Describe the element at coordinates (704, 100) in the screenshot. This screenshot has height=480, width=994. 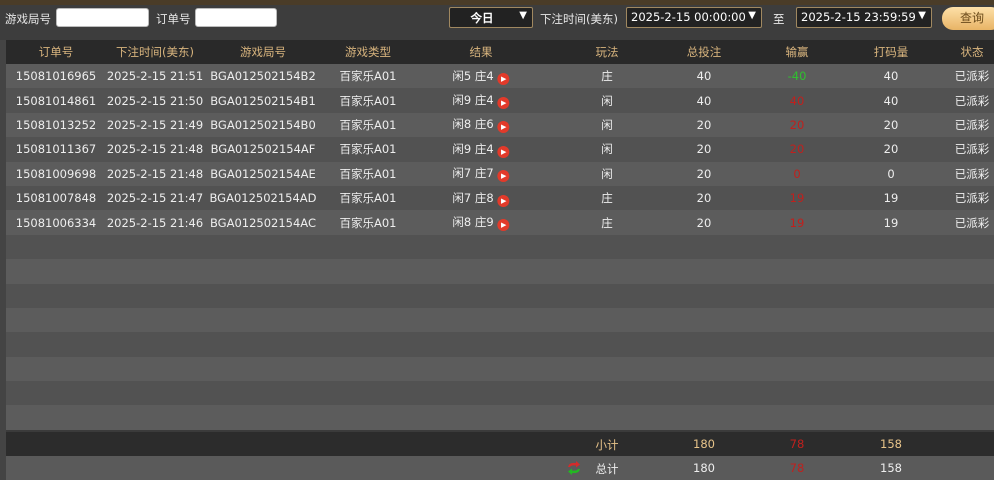
I see `cell-total-bet: 40` at that location.